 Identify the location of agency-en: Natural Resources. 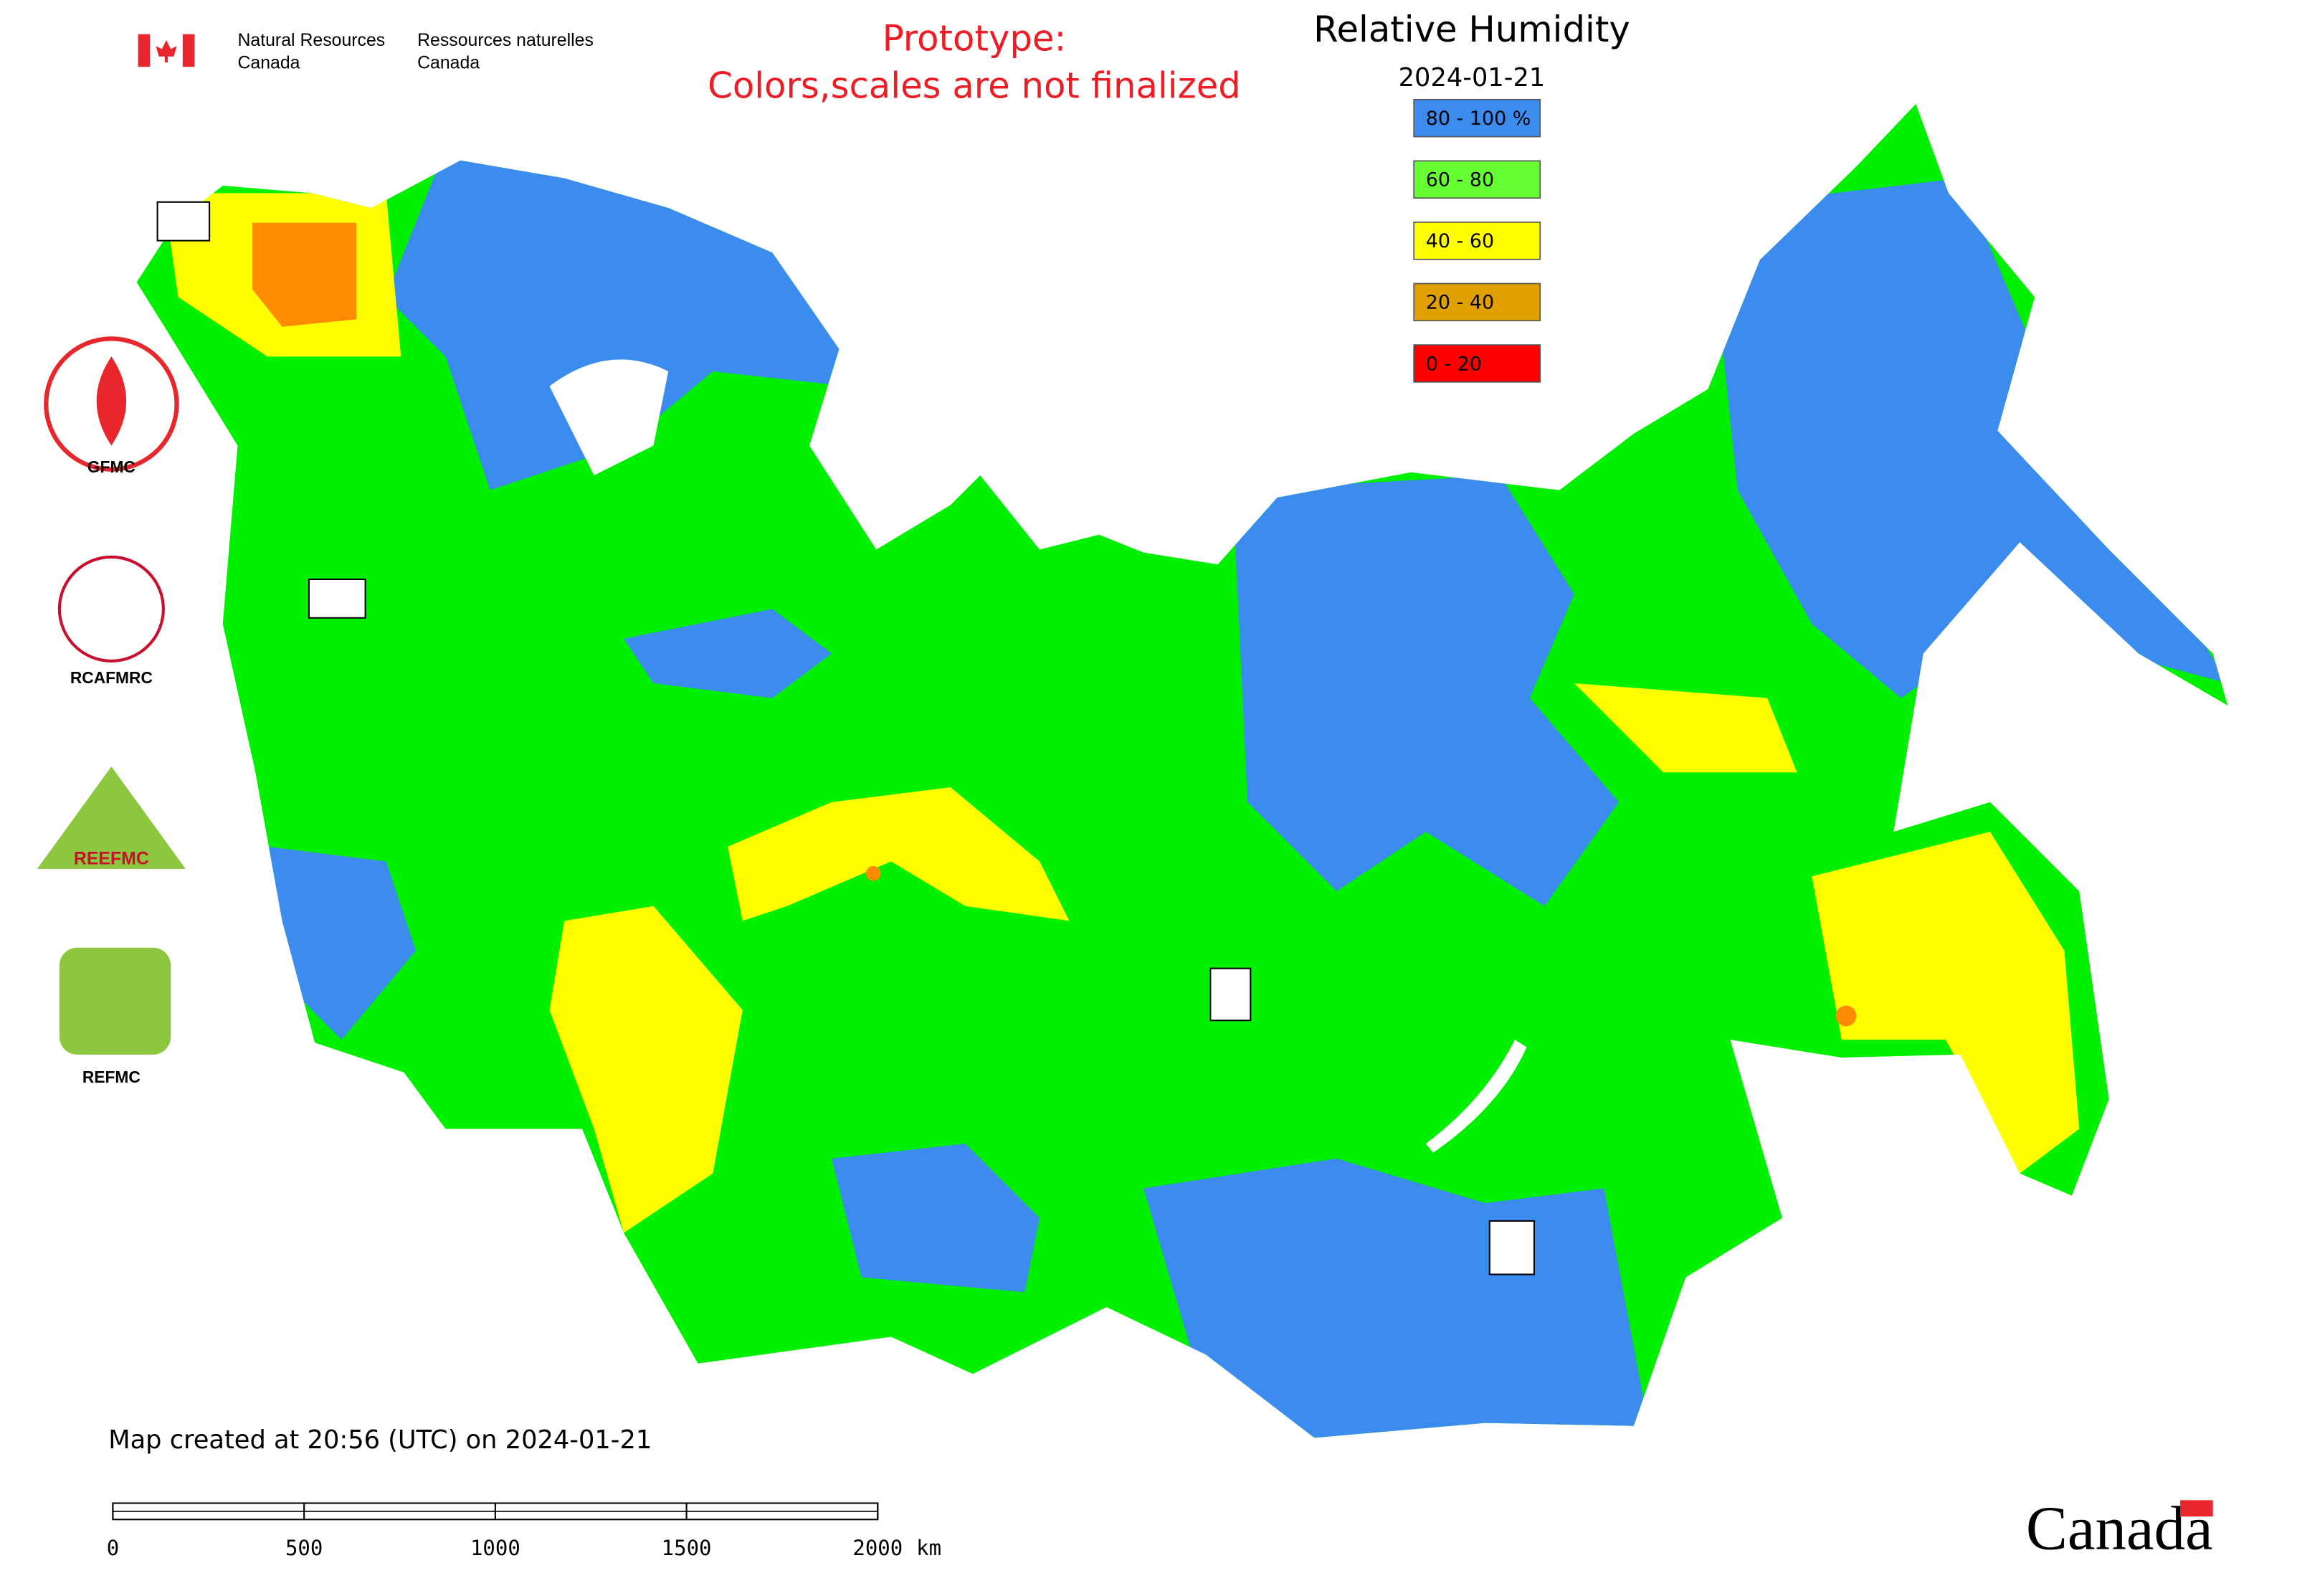
(311, 40).